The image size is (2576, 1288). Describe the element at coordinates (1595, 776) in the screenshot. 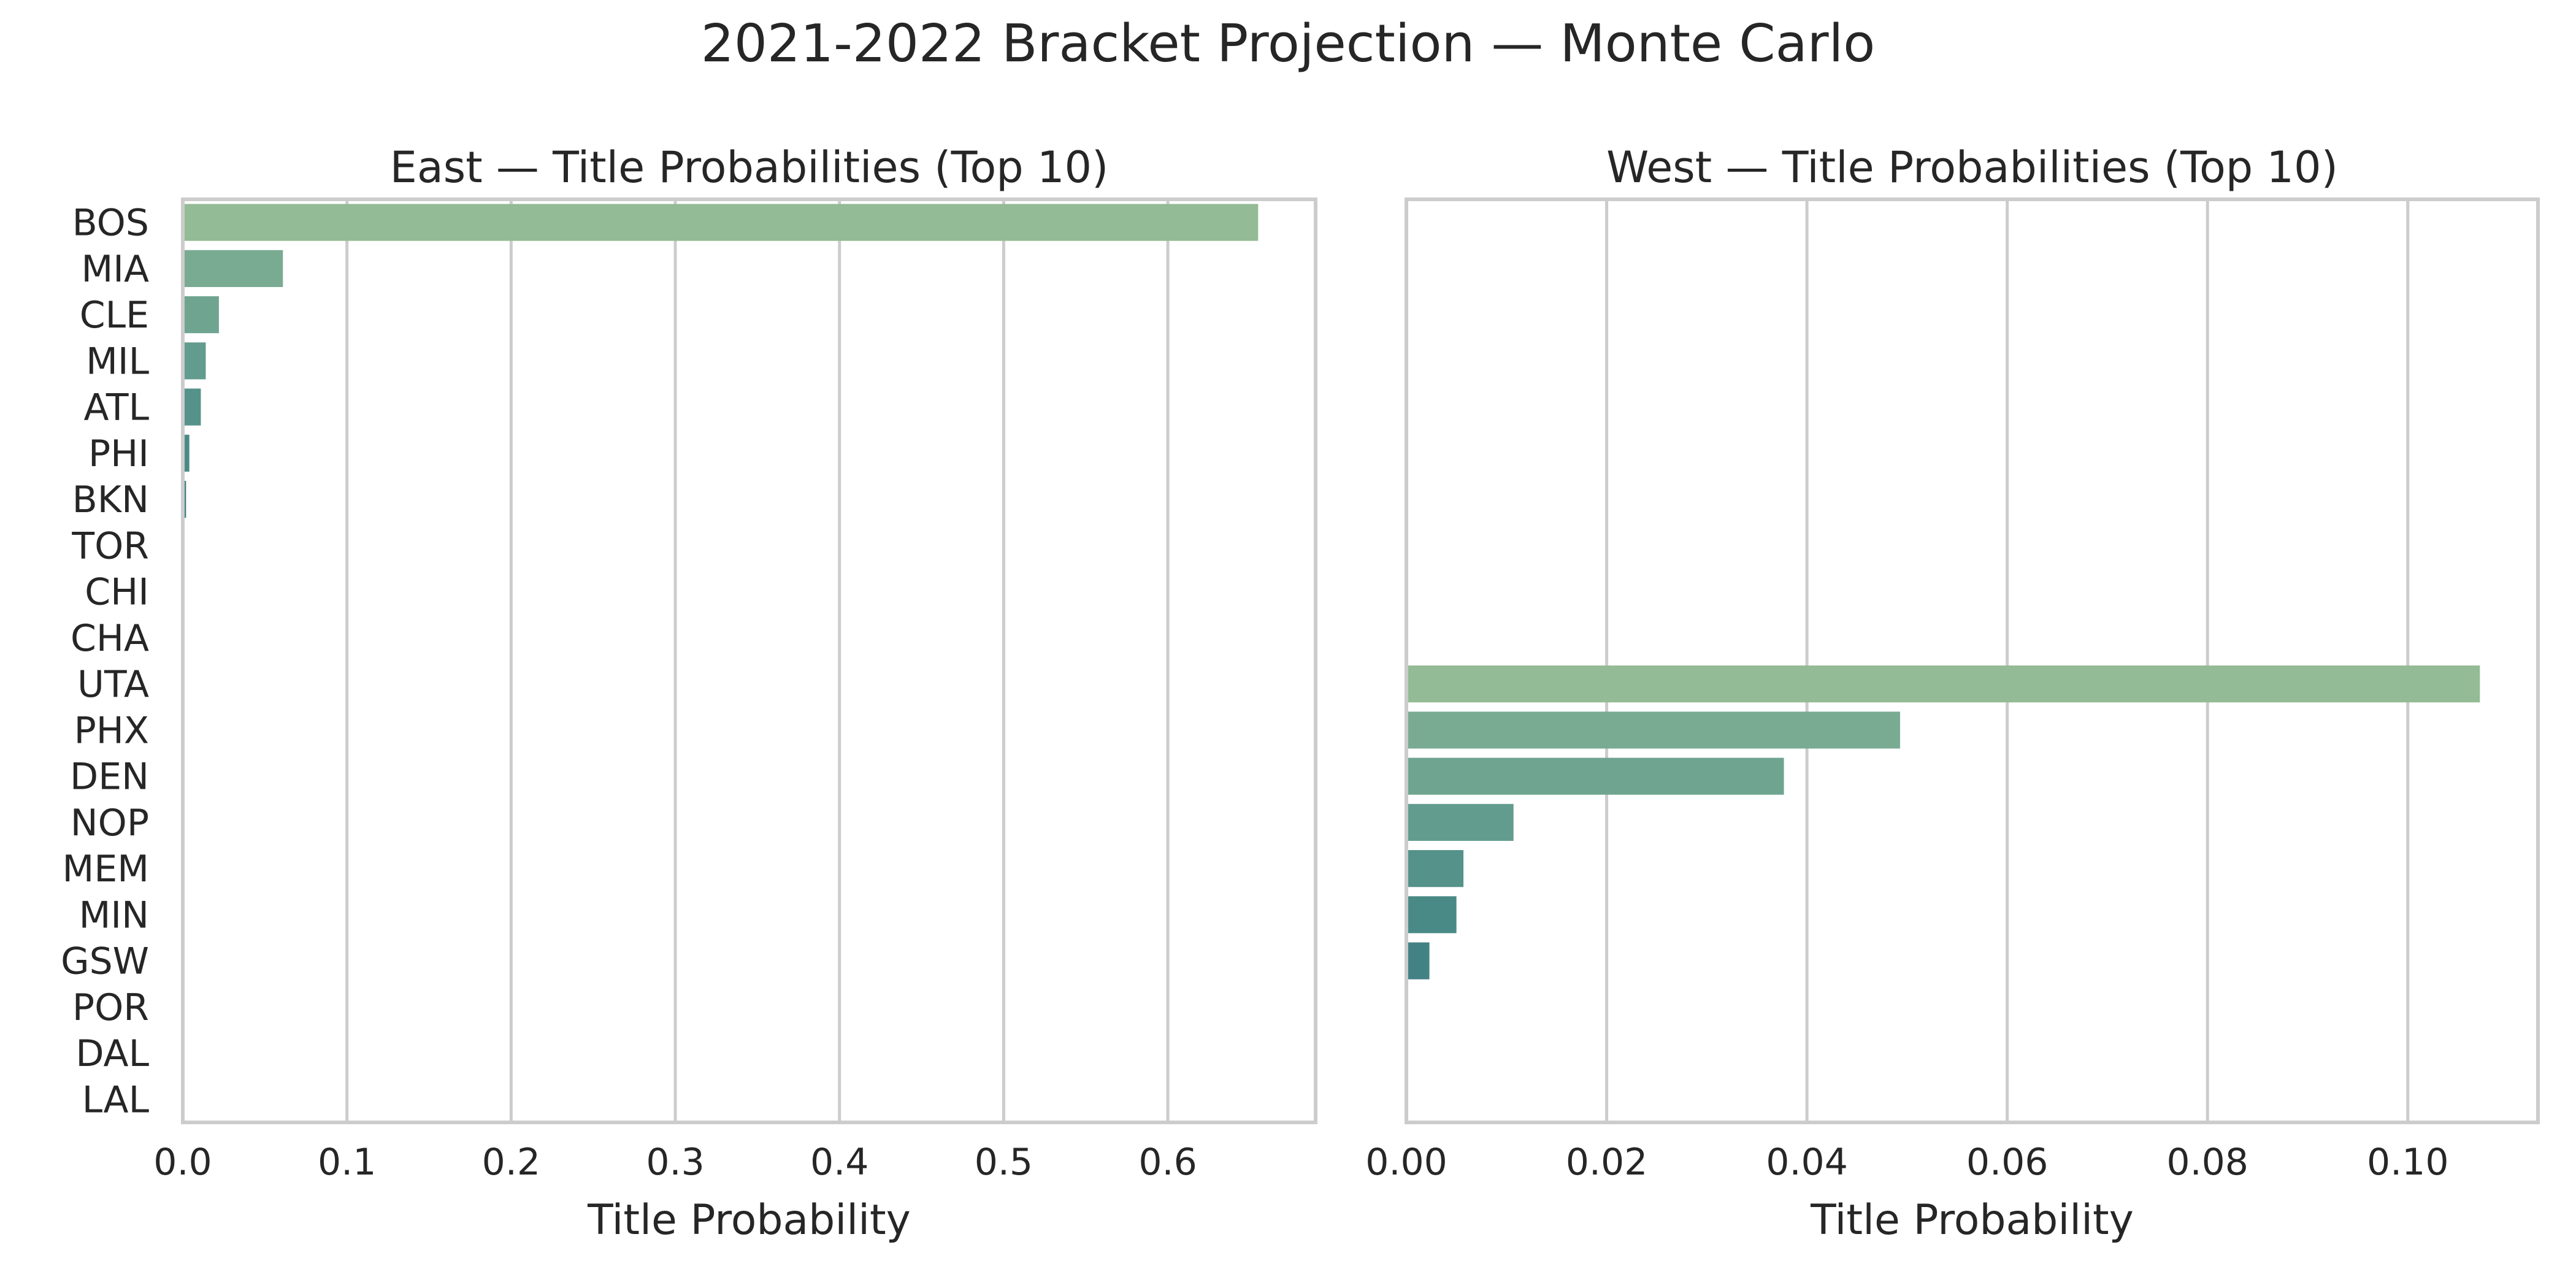

I see `west-bar-den` at that location.